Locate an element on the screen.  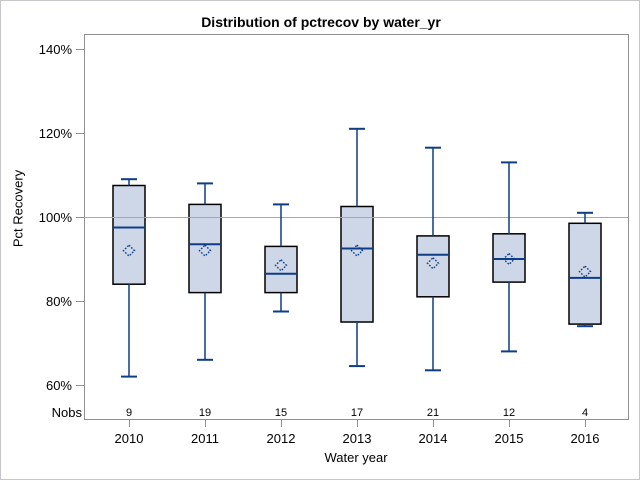
y-axis-title: Pct Recovery is located at coordinates (18, 208).